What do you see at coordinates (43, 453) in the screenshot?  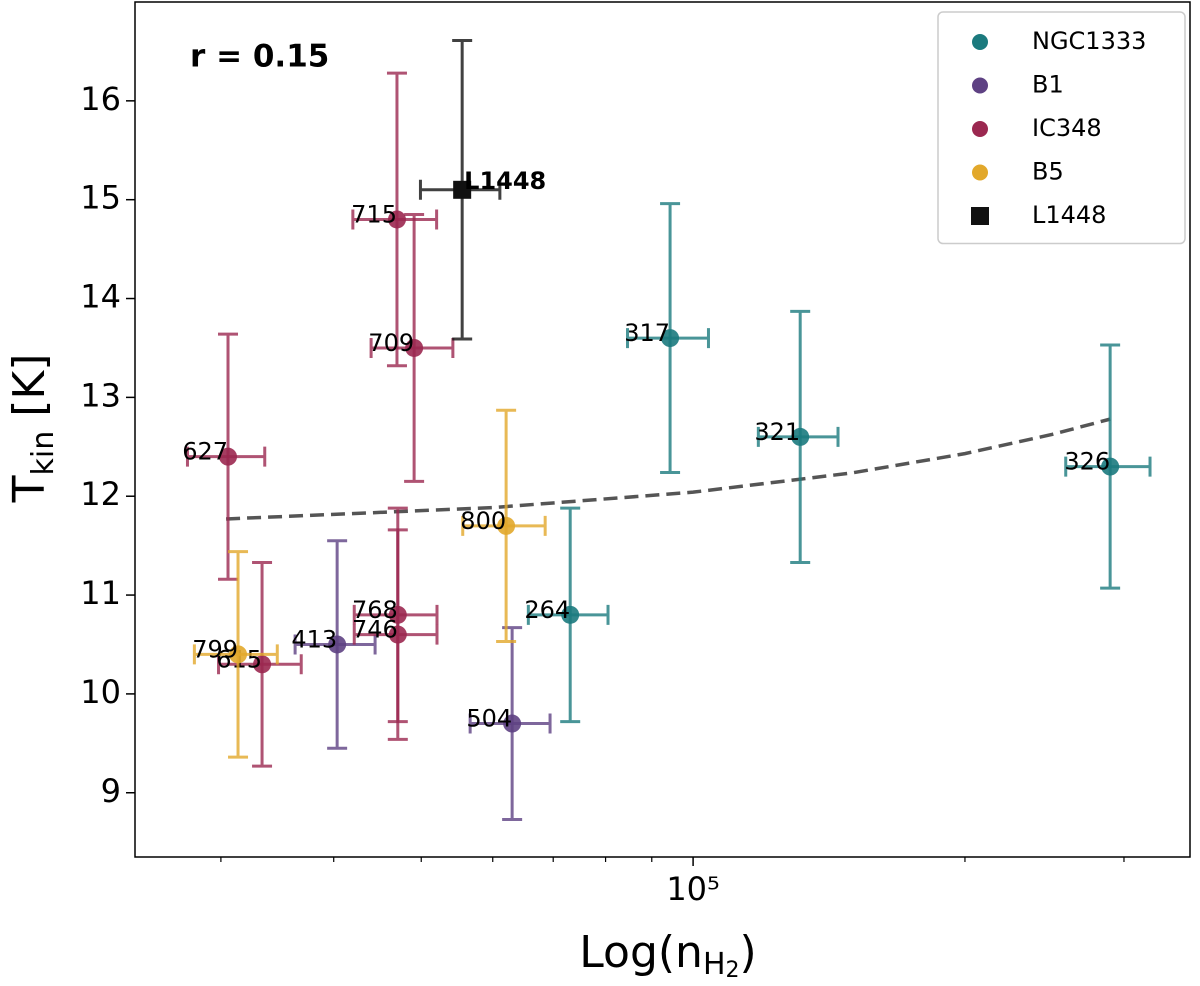 I see `y-label-sub: kin` at bounding box center [43, 453].